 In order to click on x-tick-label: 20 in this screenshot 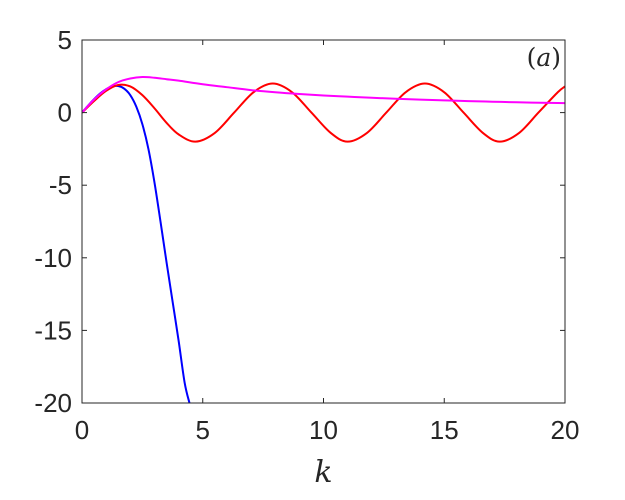, I will do `click(565, 430)`.